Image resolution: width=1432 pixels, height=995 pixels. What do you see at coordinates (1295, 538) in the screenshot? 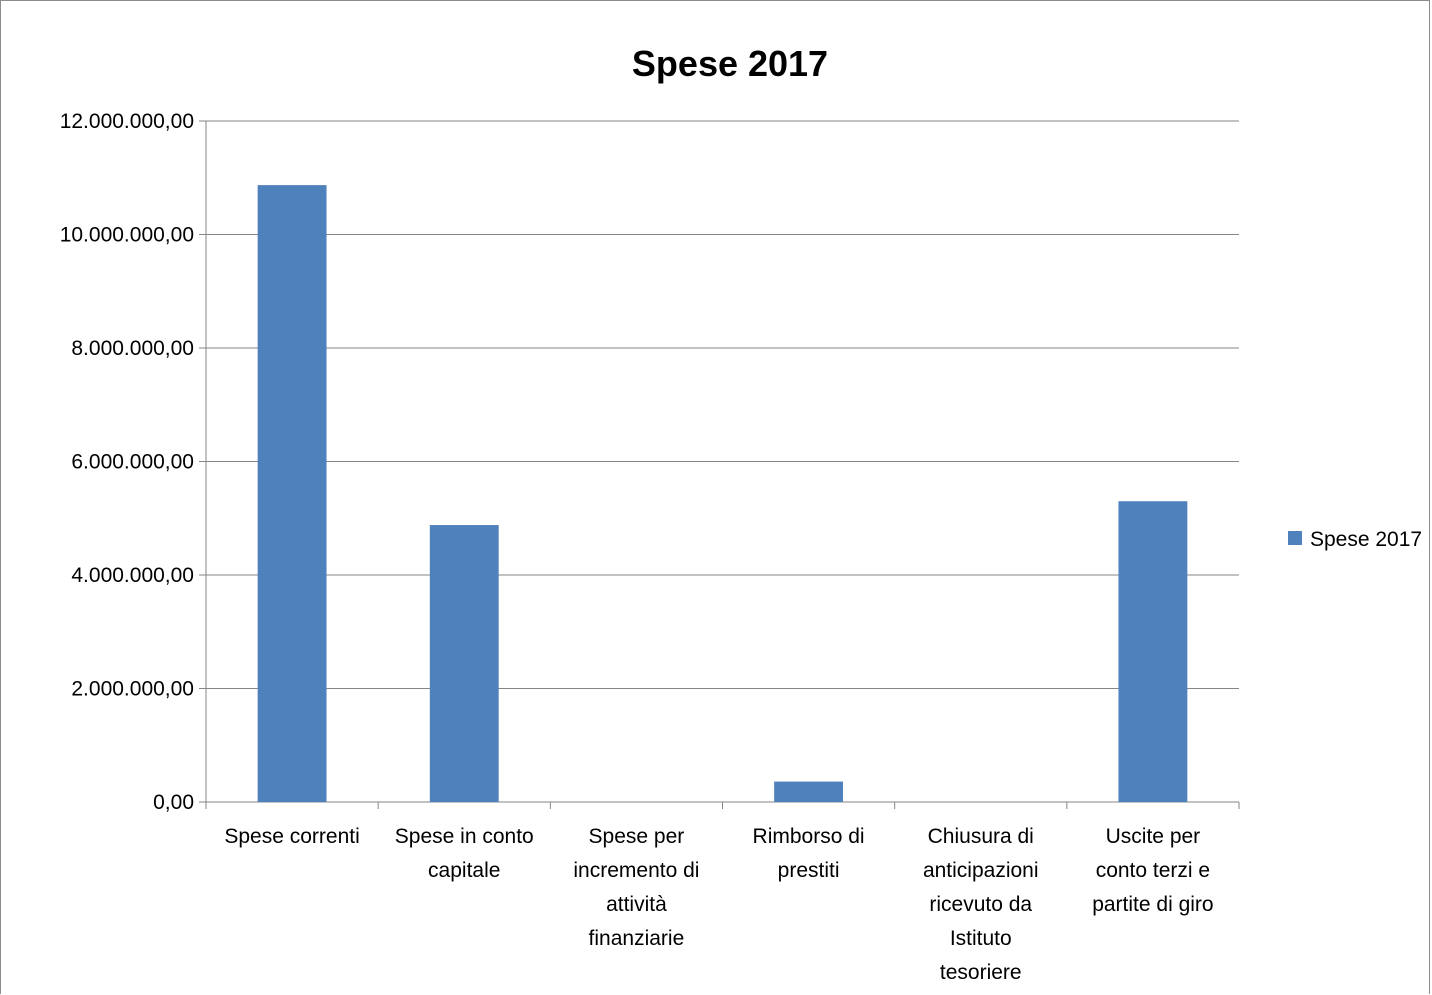
I see `legend-swatch` at bounding box center [1295, 538].